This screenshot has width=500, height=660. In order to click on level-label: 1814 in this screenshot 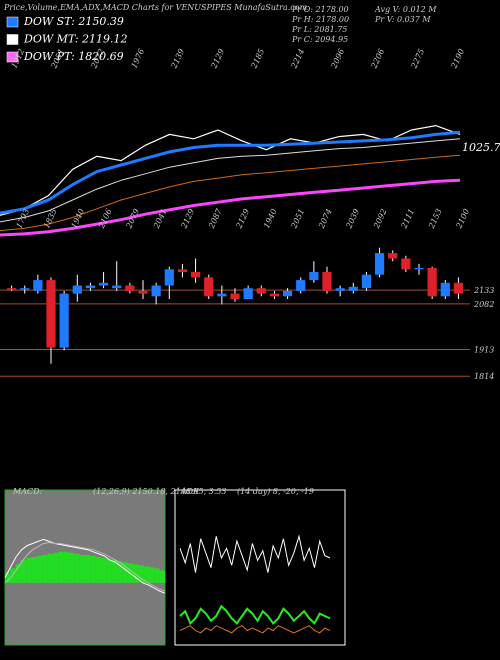, I will do `click(484, 376)`.